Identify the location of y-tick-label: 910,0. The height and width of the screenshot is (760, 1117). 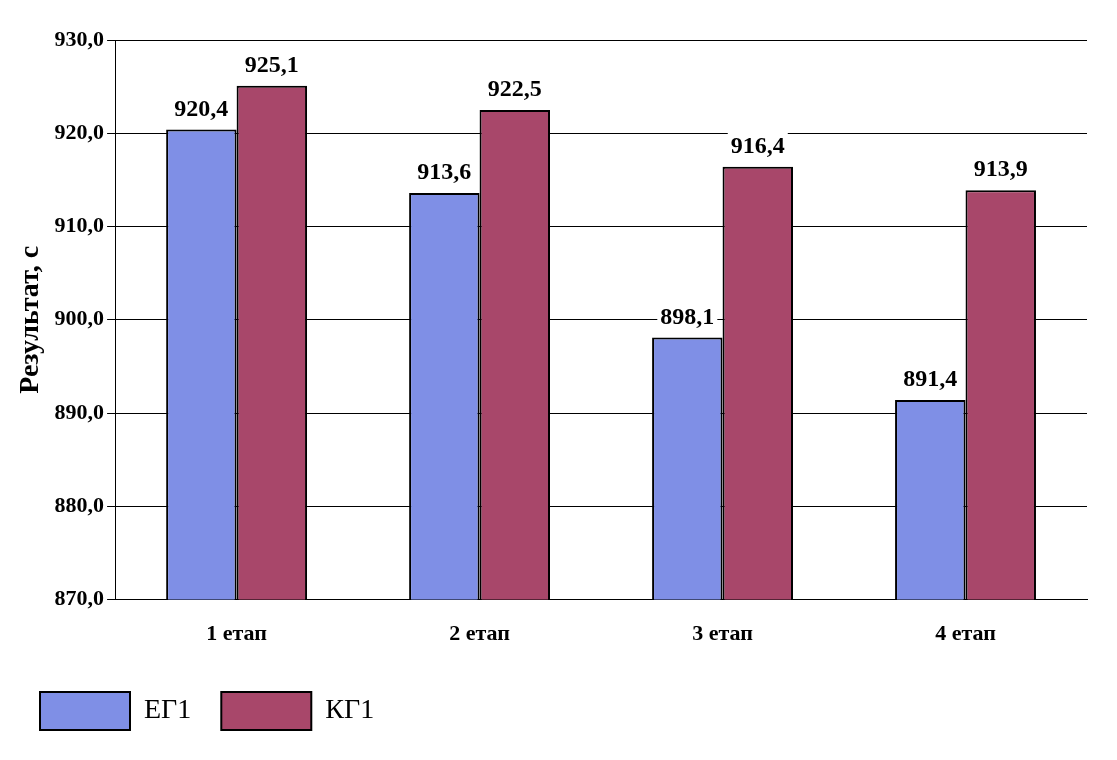
(79, 225).